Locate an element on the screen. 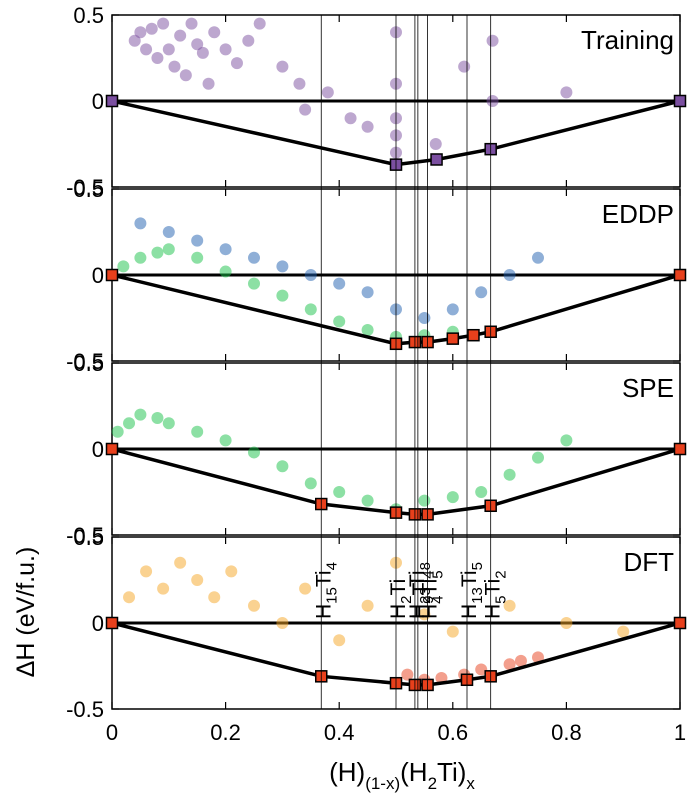  phase-label-H5Ti2: H5Ti2 is located at coordinates (496, 594).